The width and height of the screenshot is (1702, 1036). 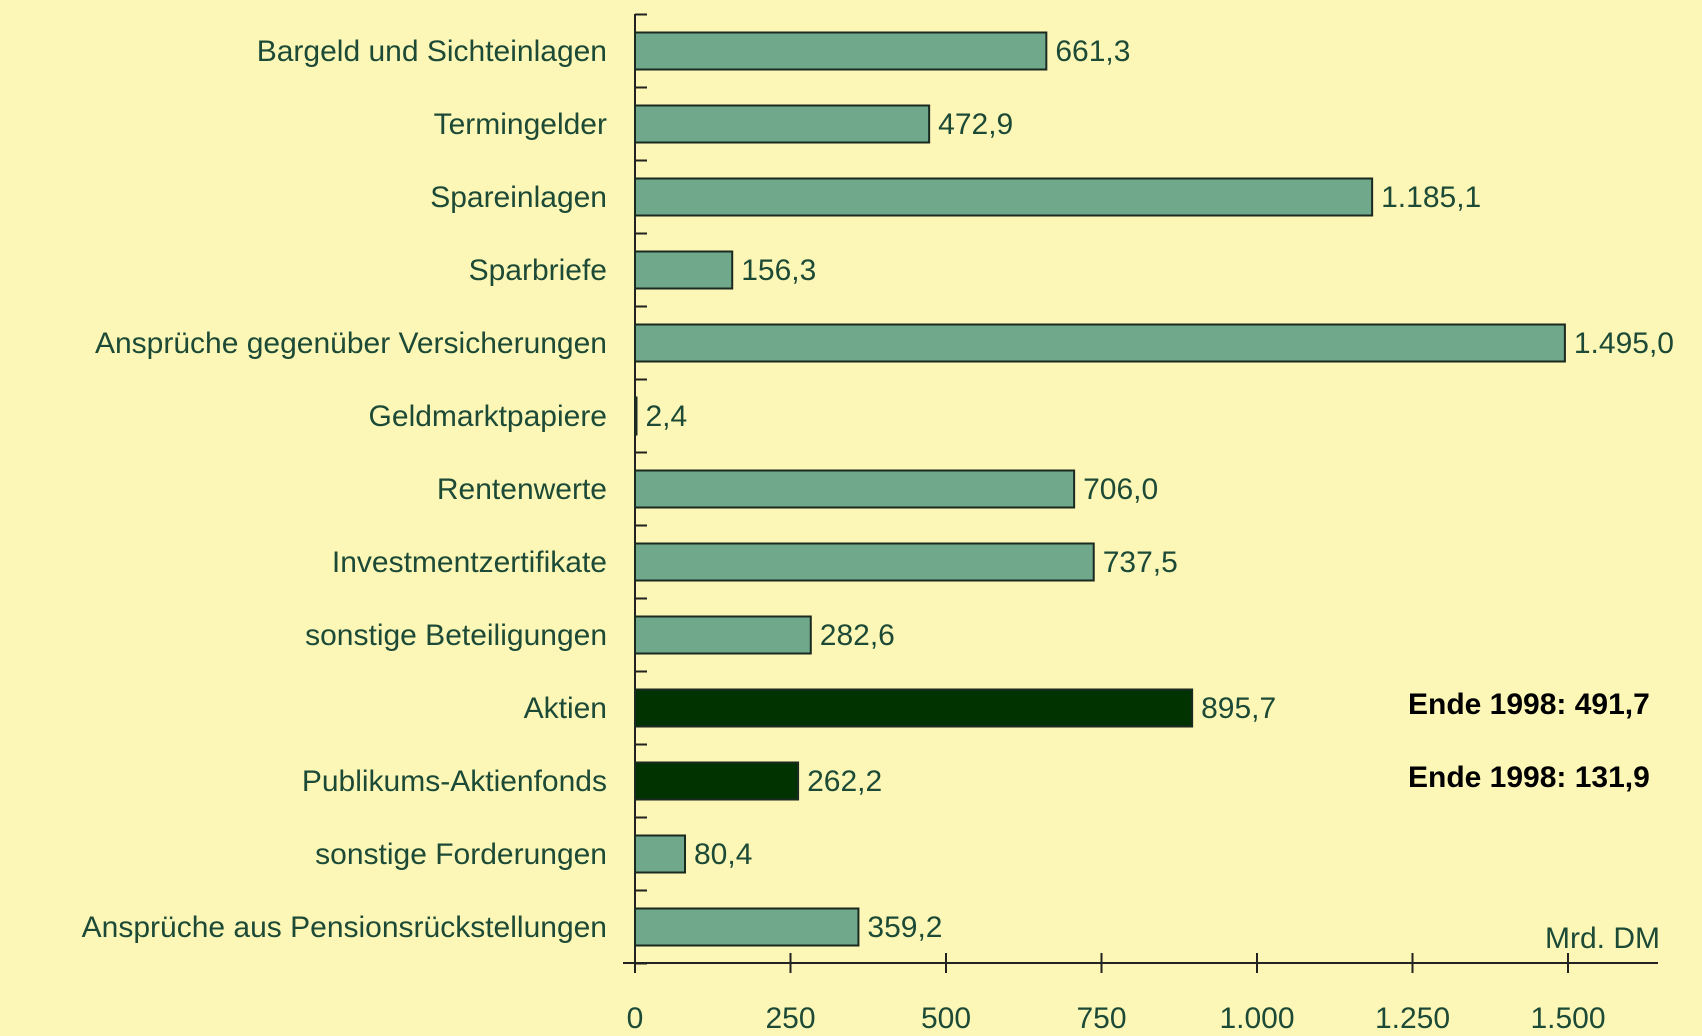 What do you see at coordinates (1120, 489) in the screenshot?
I see `value-label: 706,0` at bounding box center [1120, 489].